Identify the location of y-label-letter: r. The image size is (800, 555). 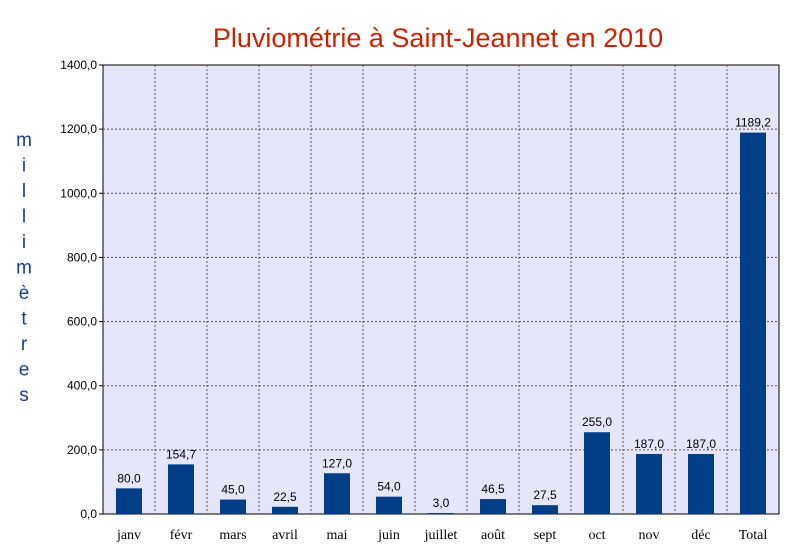
(24, 344).